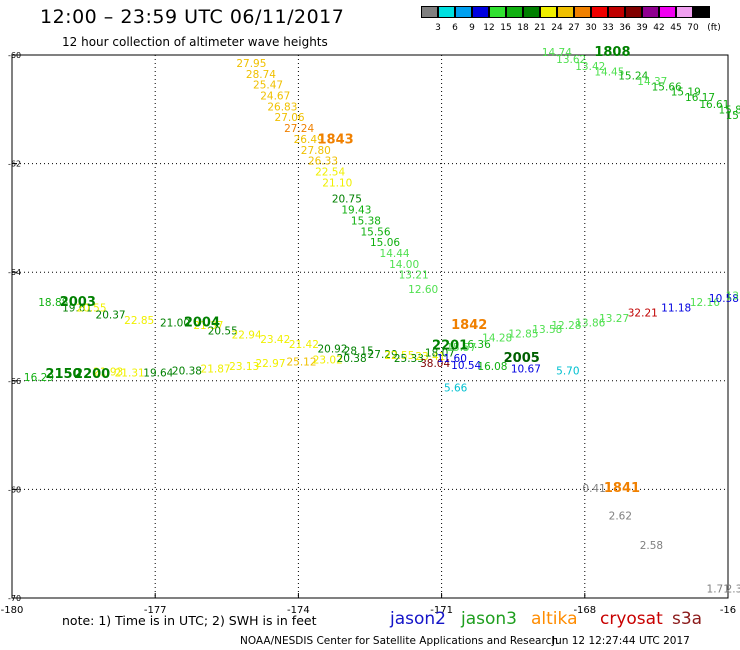  Describe the element at coordinates (158, 373) in the screenshot. I see `wave-height-label: 19.64` at that location.